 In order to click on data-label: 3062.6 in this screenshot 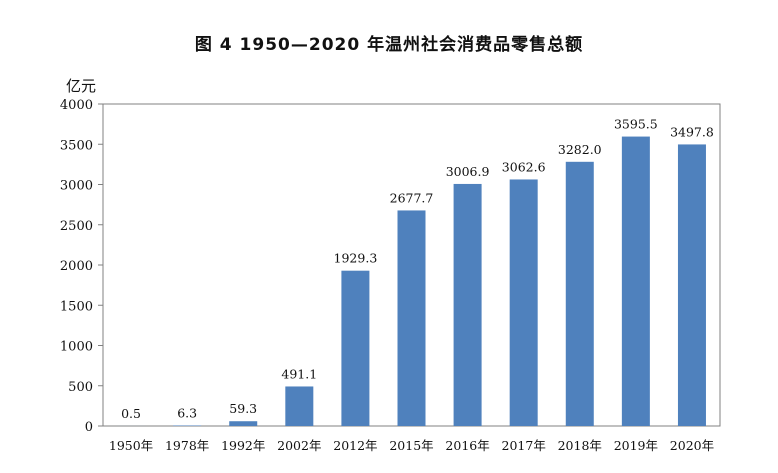, I will do `click(524, 166)`.